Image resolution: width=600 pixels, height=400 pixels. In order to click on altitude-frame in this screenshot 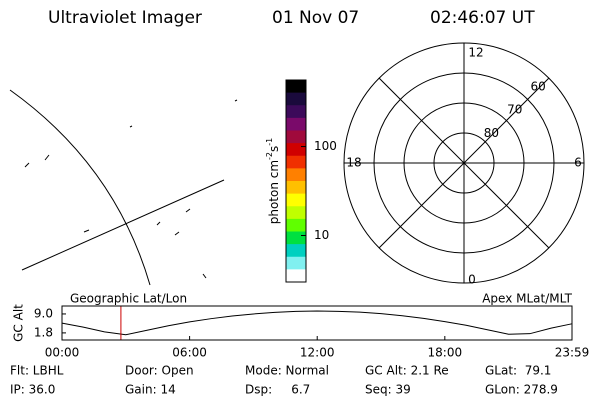, I will do `click(317, 323)`.